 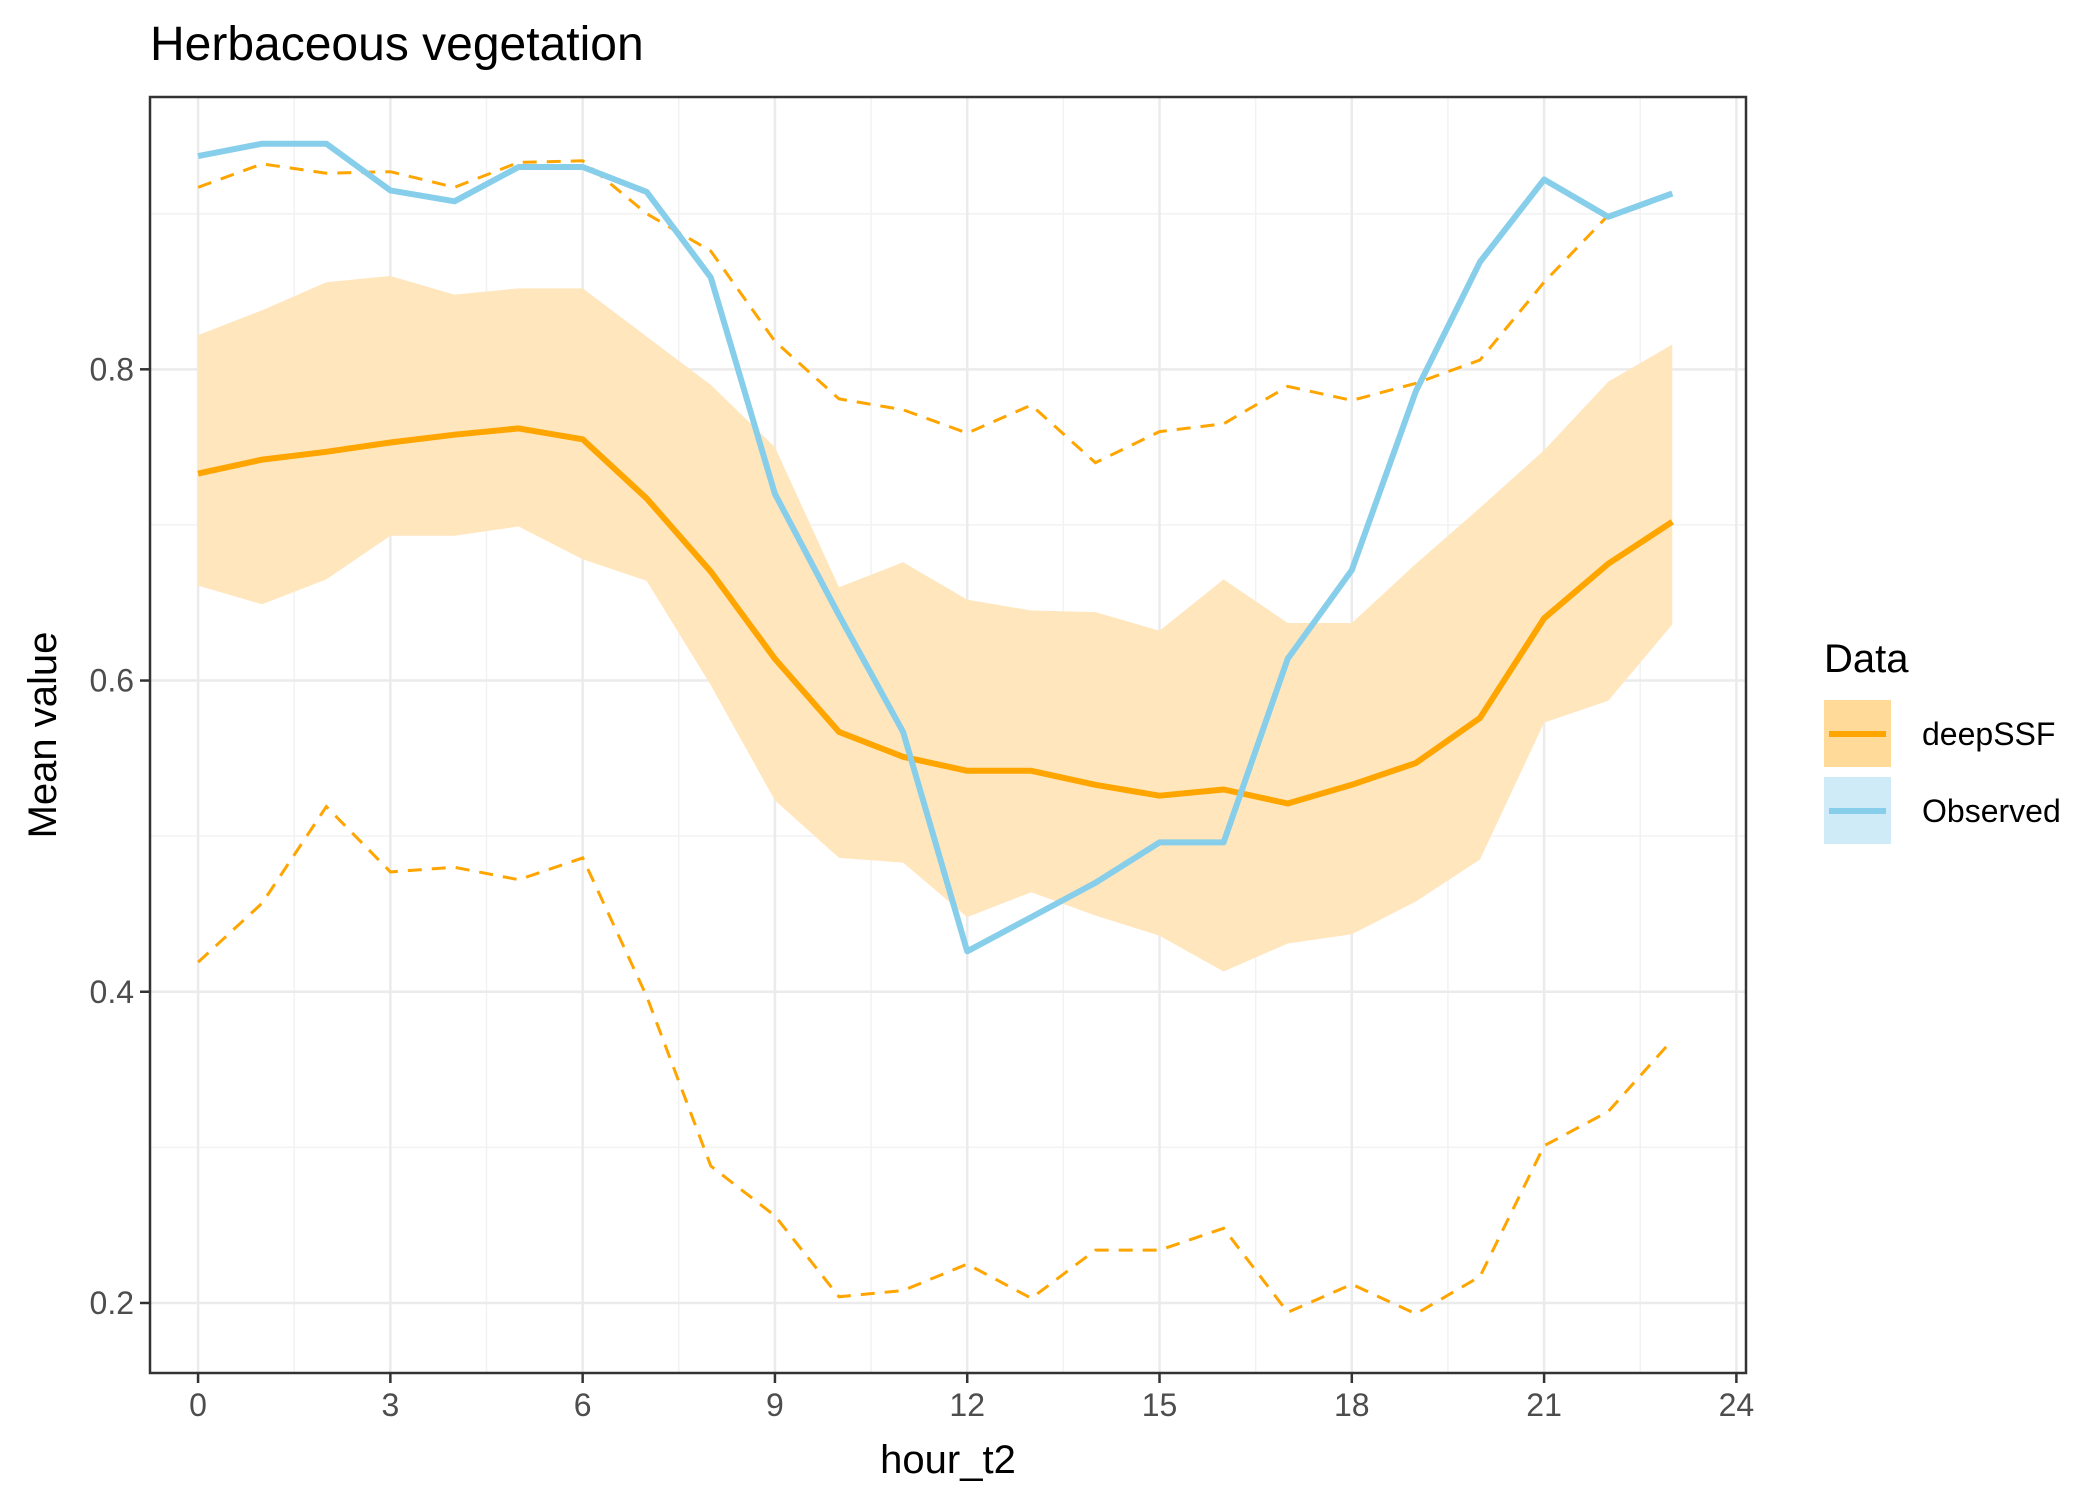 I want to click on legend-entries: deepSSF Observed, so click(x=1942, y=772).